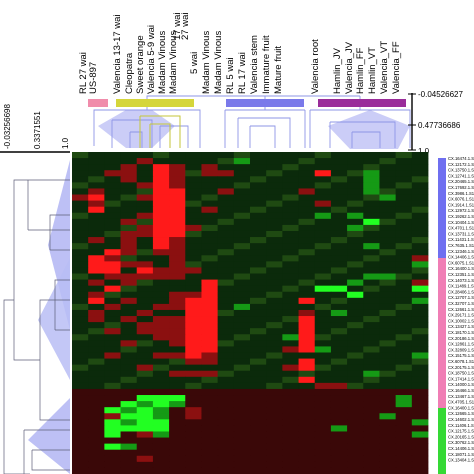  What do you see at coordinates (461, 402) in the screenshot?
I see `gene-label: CX.4705.1.S1_s_at` at bounding box center [461, 402].